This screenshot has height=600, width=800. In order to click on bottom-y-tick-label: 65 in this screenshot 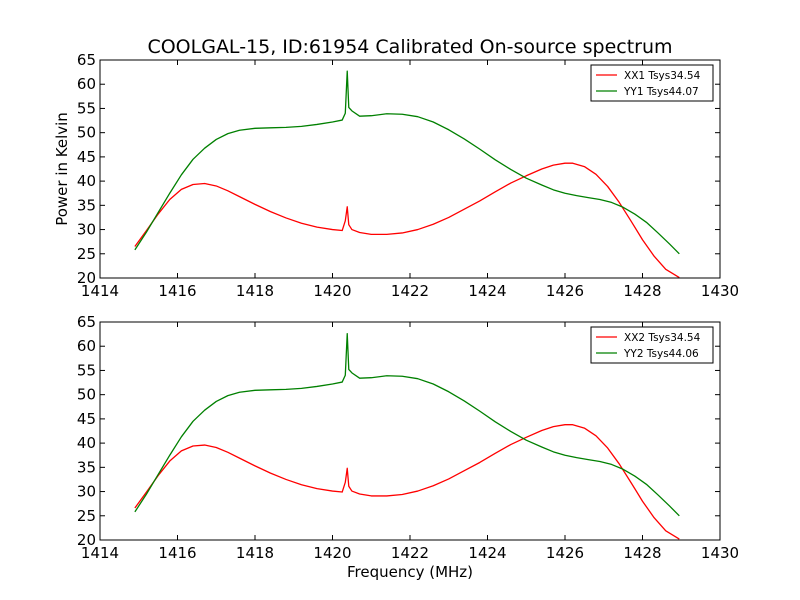, I will do `click(86, 322)`.